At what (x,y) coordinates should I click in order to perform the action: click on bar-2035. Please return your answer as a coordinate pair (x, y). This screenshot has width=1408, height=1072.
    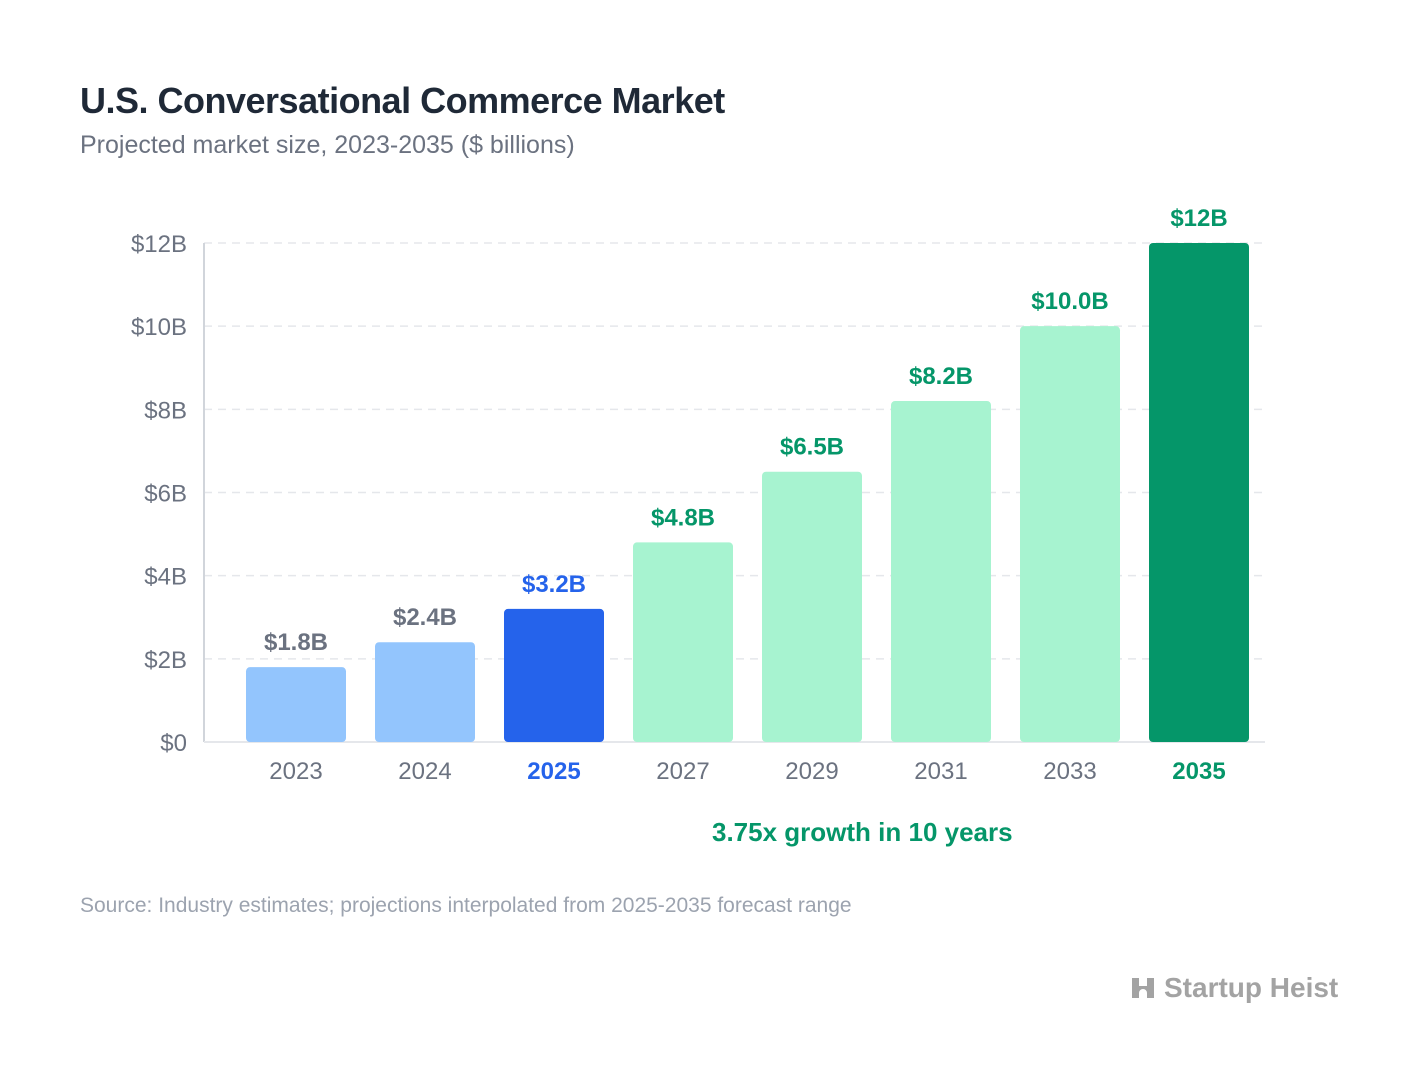
    Looking at the image, I should click on (1199, 492).